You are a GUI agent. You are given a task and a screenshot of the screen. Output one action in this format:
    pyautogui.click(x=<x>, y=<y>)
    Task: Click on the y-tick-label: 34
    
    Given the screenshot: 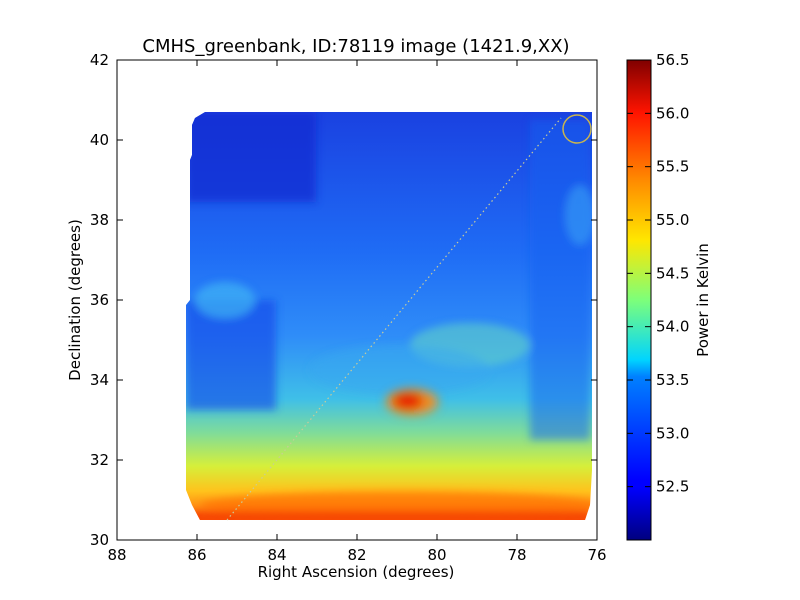 What is the action you would take?
    pyautogui.click(x=99, y=380)
    